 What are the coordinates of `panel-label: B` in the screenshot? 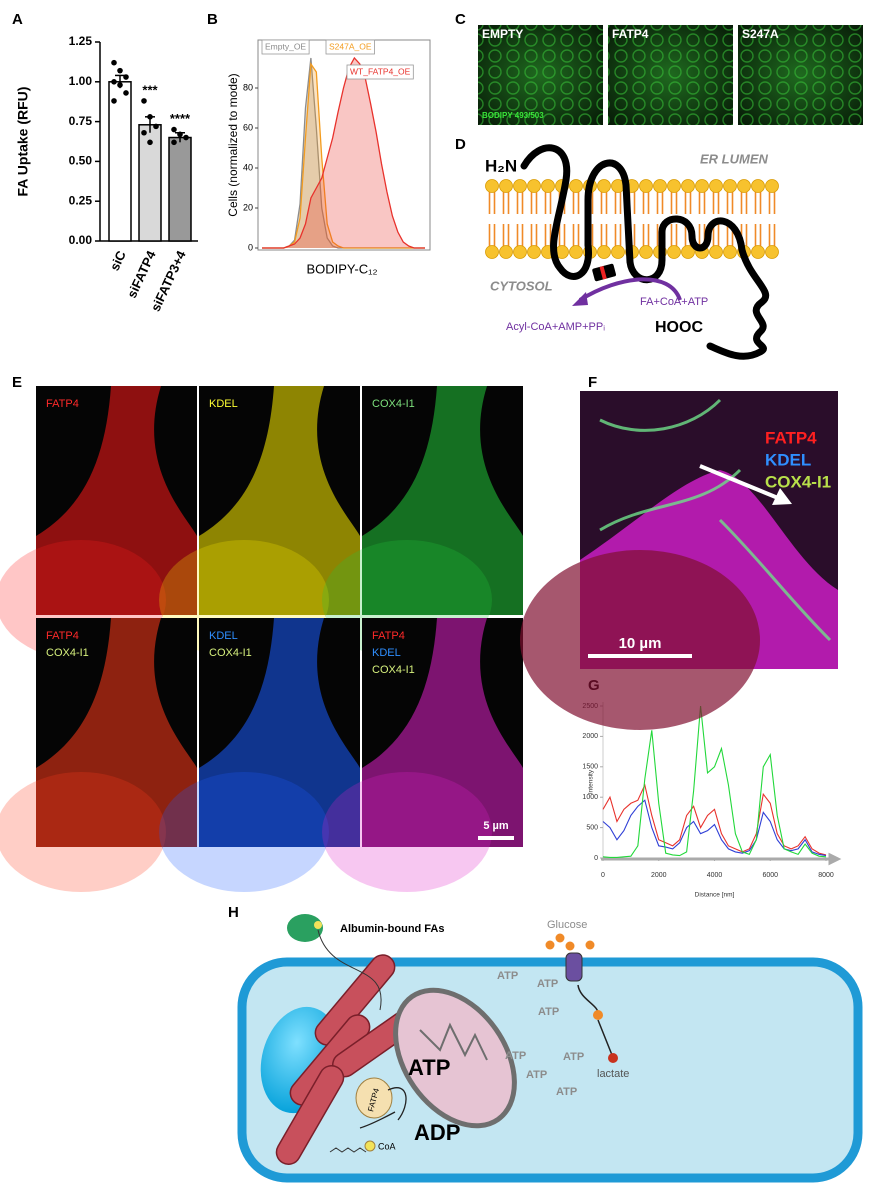 It's located at (212, 19).